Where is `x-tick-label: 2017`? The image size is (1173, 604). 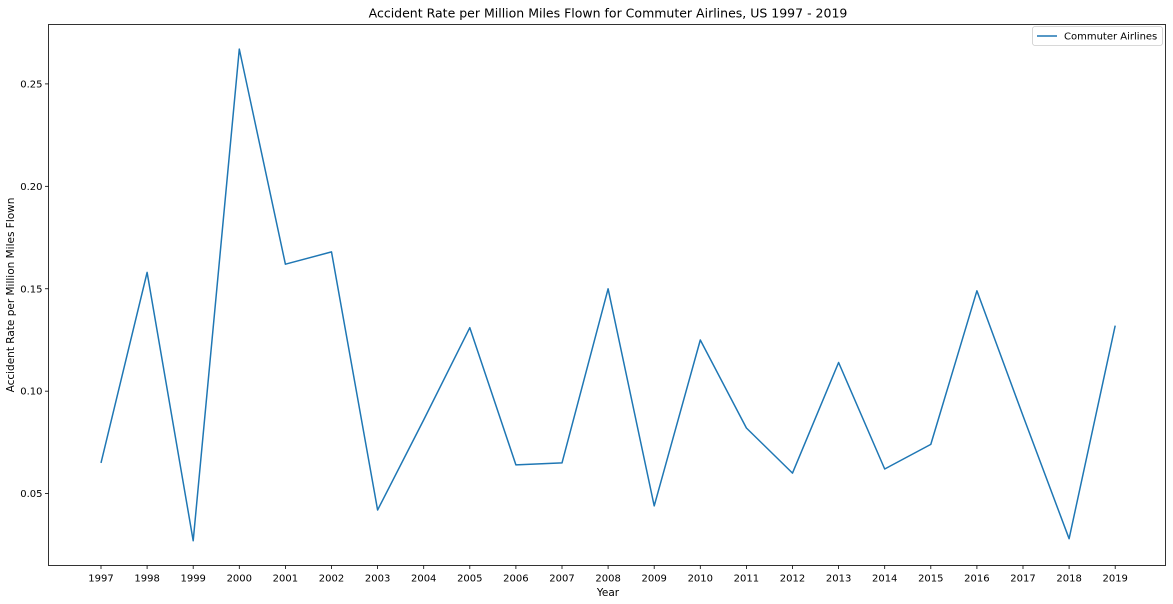
x-tick-label: 2017 is located at coordinates (1022, 579).